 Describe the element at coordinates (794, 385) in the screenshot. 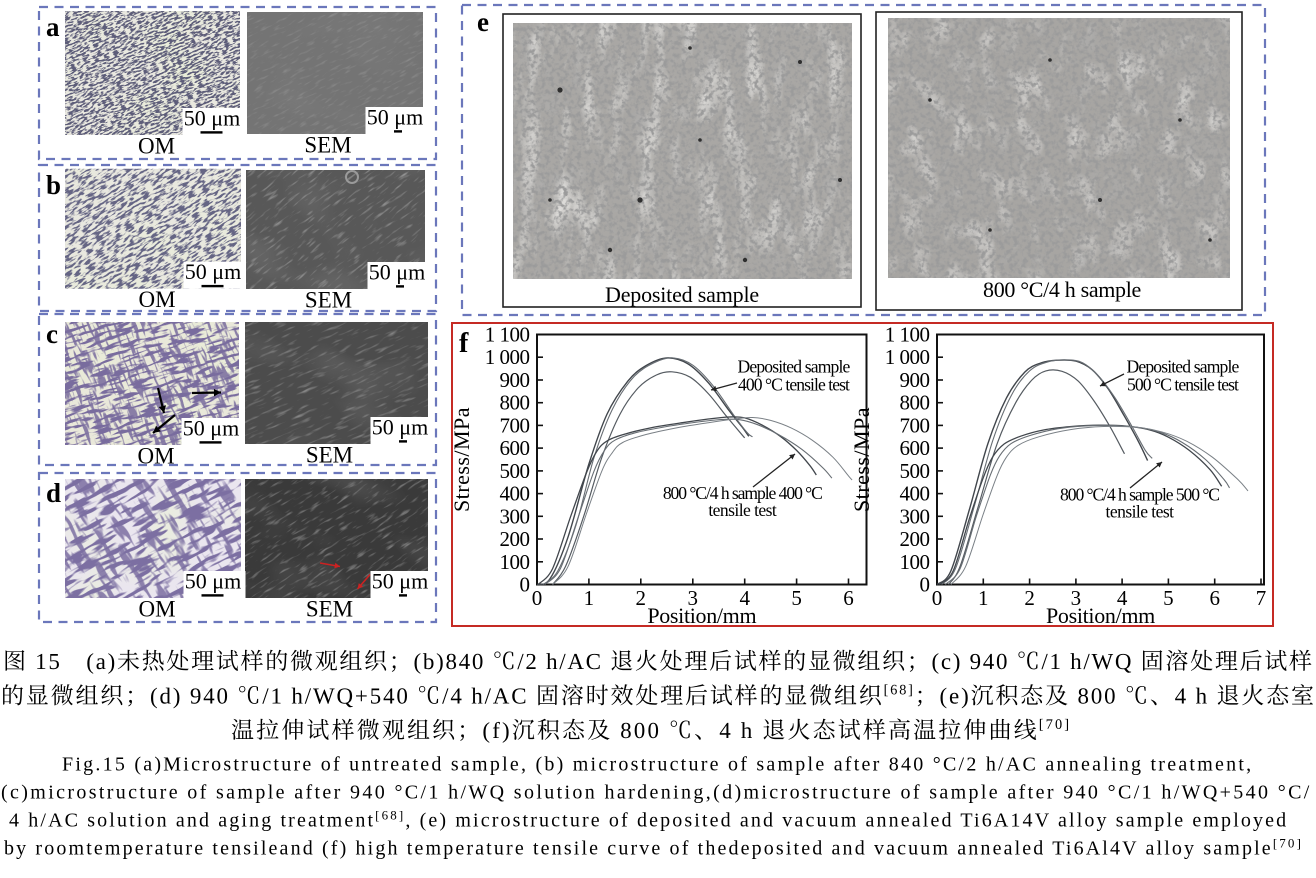

I see `svg-text: 400 °C tensile test` at that location.